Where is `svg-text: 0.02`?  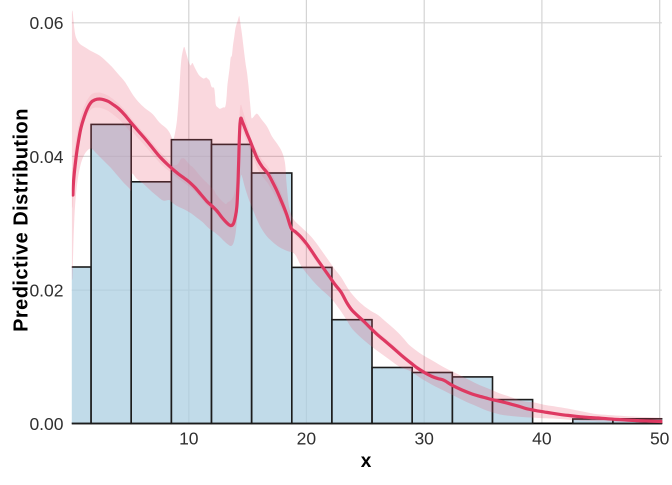 svg-text: 0.02 is located at coordinates (46, 291).